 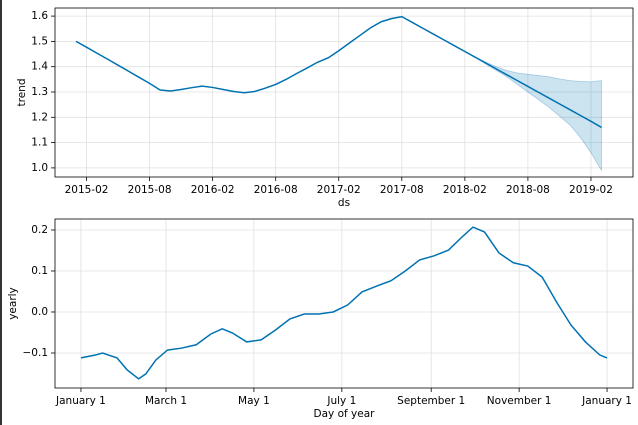 What do you see at coordinates (39, 143) in the screenshot?
I see `y-tick-label: 1.1` at bounding box center [39, 143].